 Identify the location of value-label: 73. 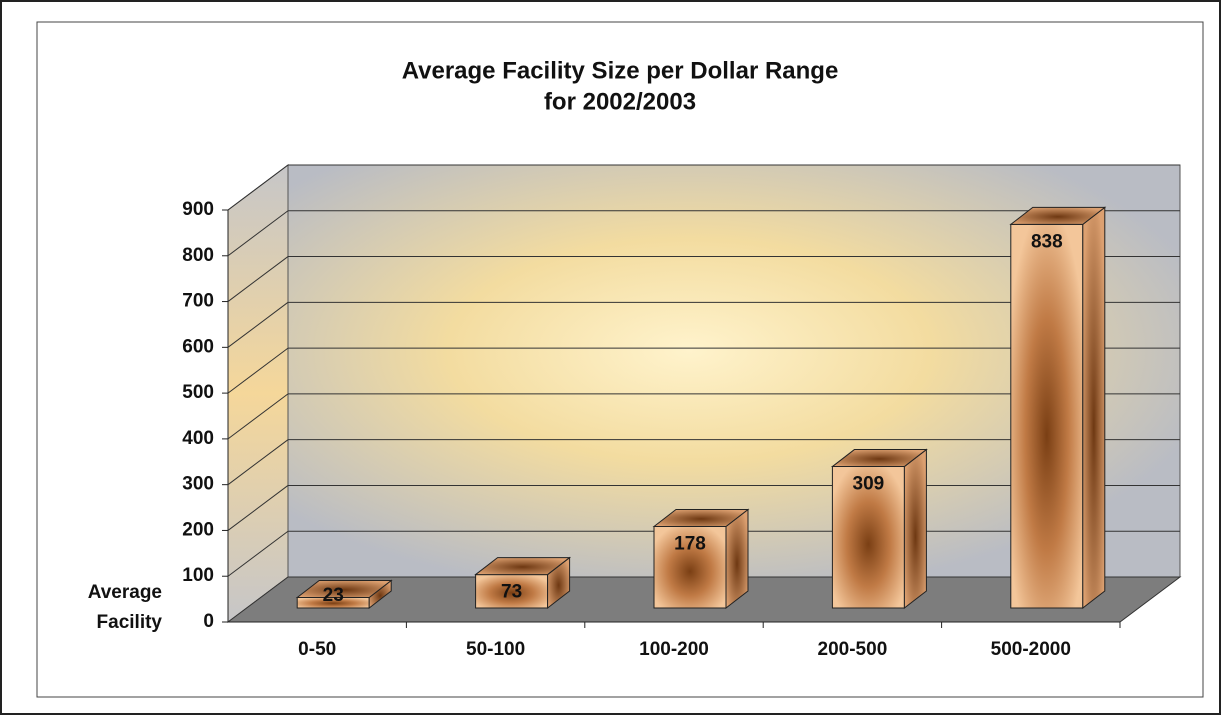
(511, 592).